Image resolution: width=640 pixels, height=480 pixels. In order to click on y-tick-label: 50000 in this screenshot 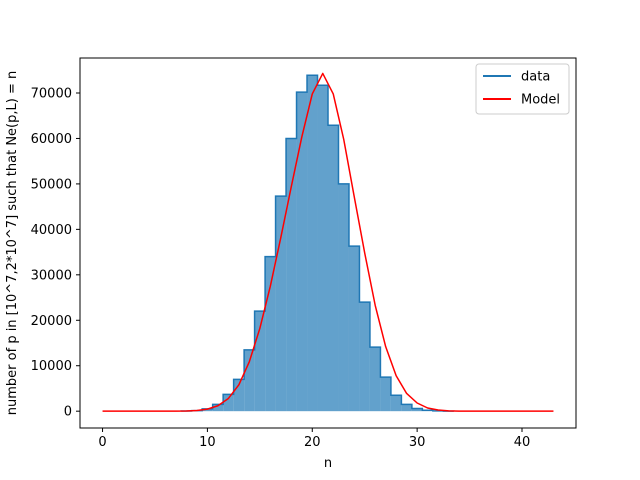, I will do `click(51, 184)`.